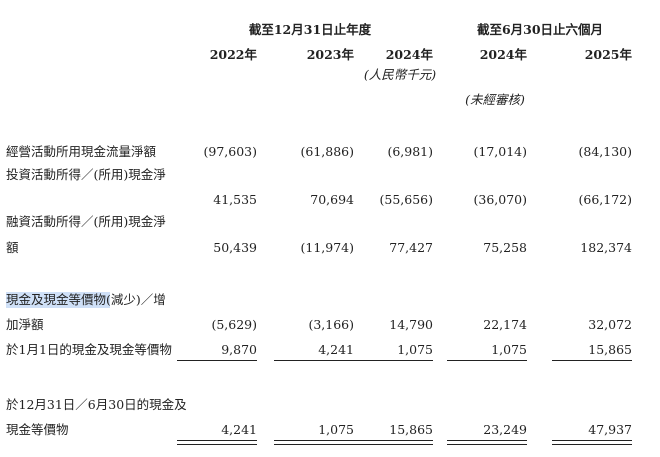 The width and height of the screenshot is (660, 457). What do you see at coordinates (327, 151) in the screenshot?
I see `cell-value: (61,886)` at bounding box center [327, 151].